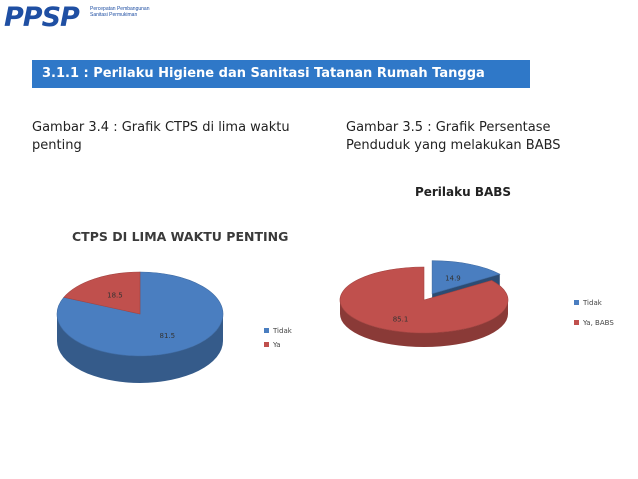 This screenshot has height=479, width=638. What do you see at coordinates (401, 319) in the screenshot?
I see `data-label-1: 85.1` at bounding box center [401, 319].